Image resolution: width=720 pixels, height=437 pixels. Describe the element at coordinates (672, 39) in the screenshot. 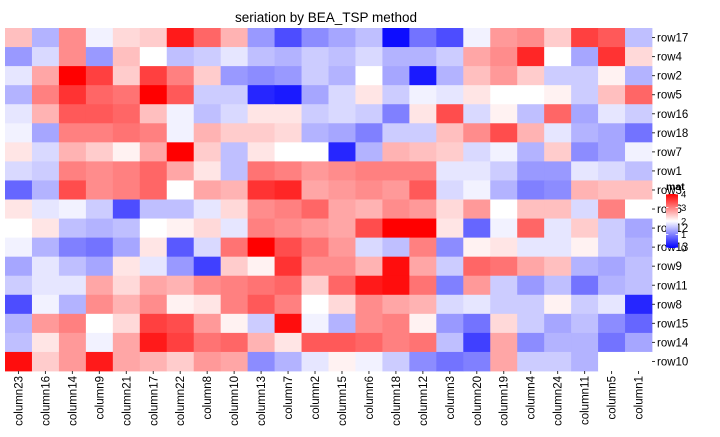

I see `row-label: row17` at that location.